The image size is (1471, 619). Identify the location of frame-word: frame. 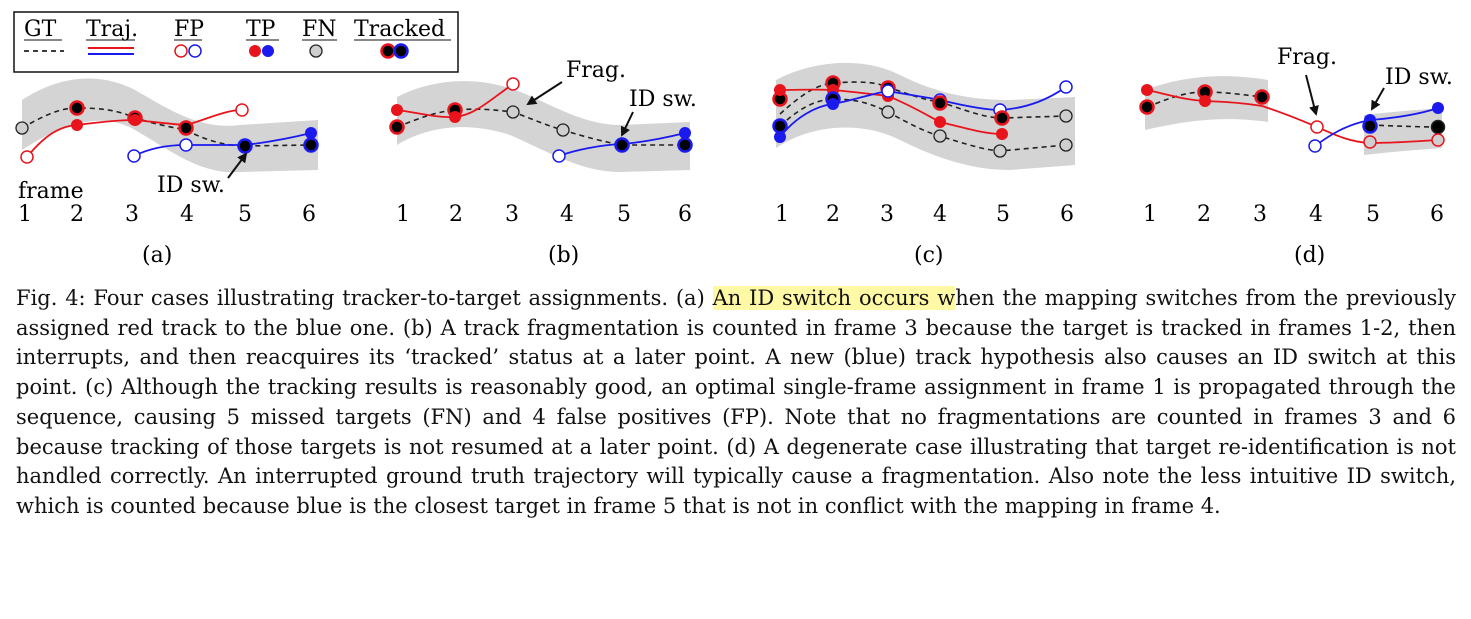
(51, 191).